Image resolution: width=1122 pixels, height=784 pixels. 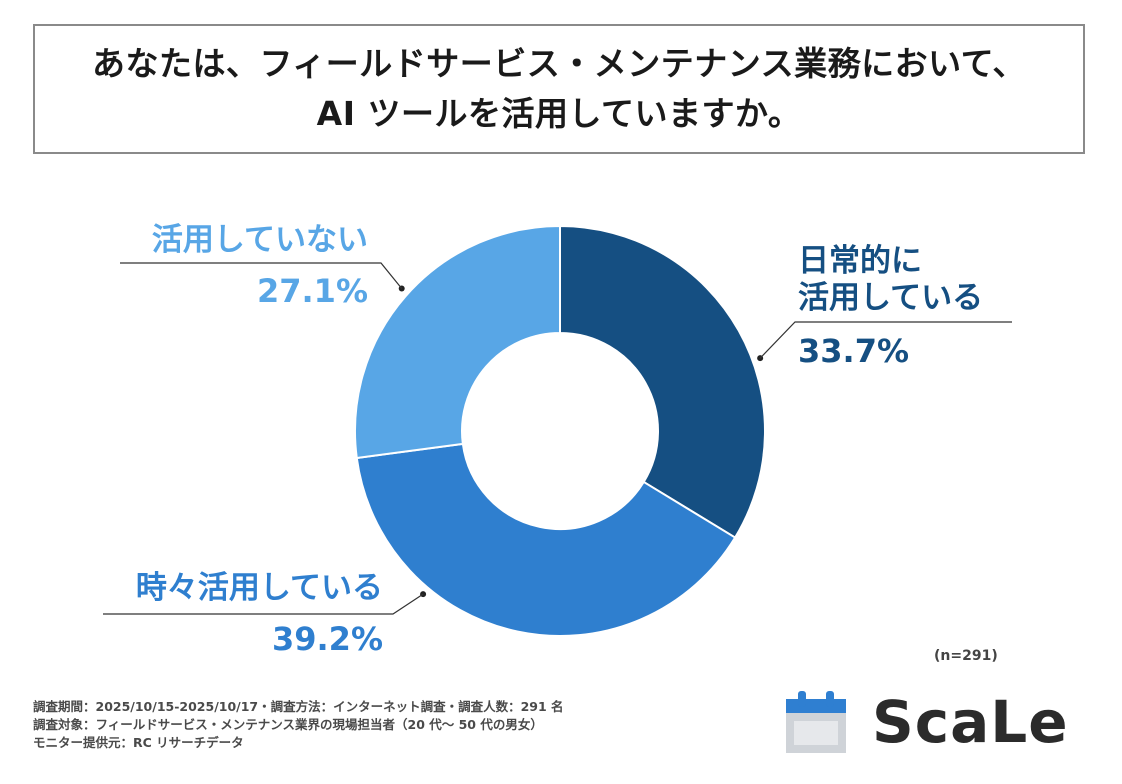 I want to click on slice-label-0-line-0: 日常的に, so click(x=860, y=261).